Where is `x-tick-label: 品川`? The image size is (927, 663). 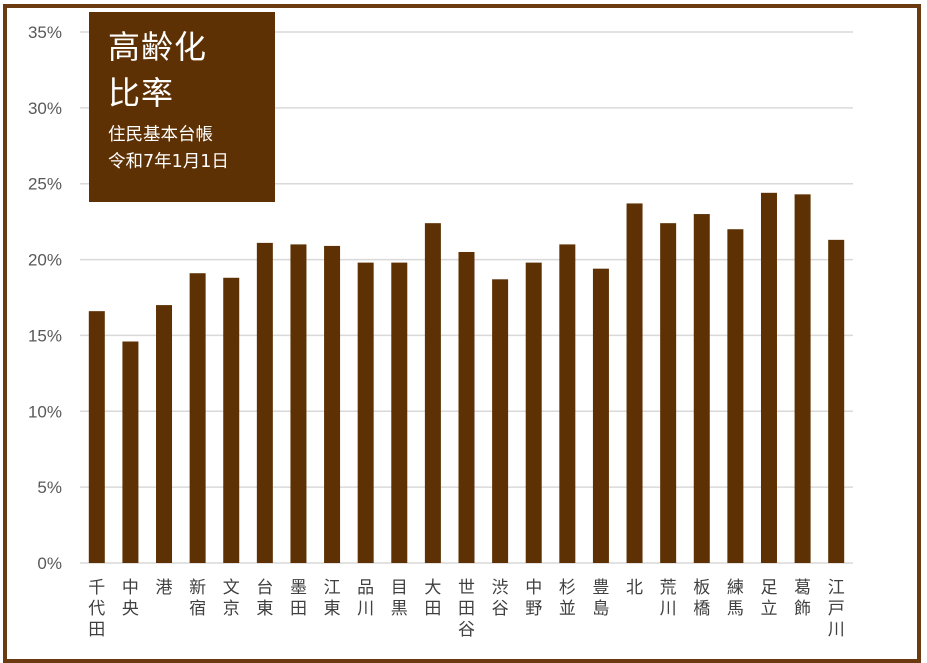 x-tick-label: 品川 is located at coordinates (365, 598).